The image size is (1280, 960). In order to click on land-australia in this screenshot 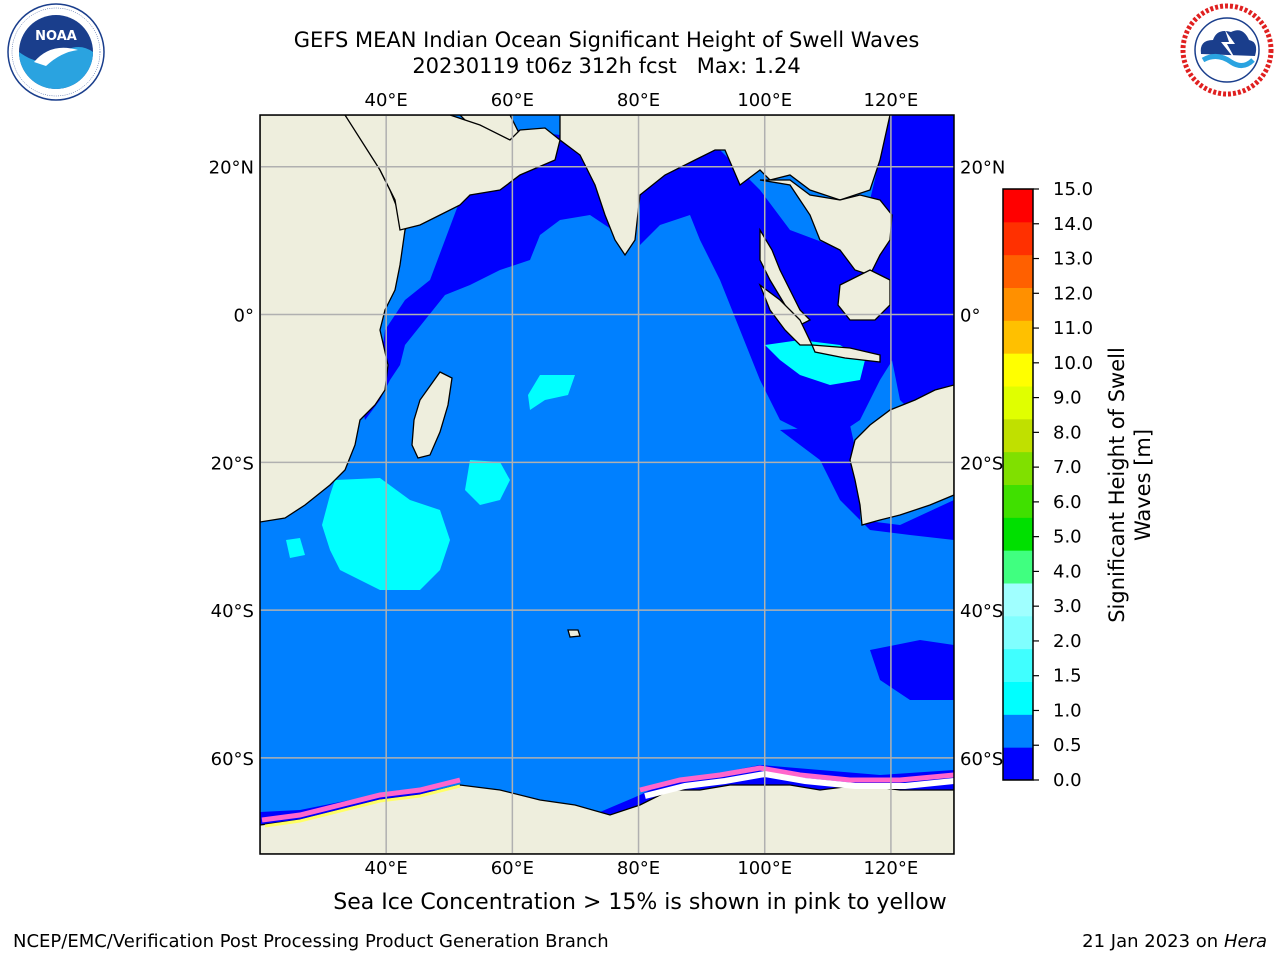, I will do `click(901, 455)`.